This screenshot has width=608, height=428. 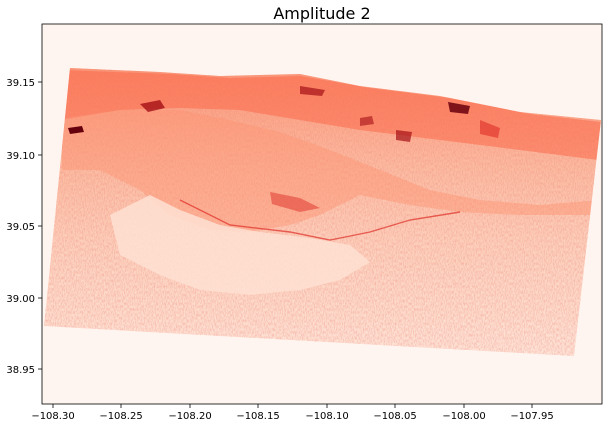 I want to click on x-tick-label: −108.30, so click(x=52, y=416).